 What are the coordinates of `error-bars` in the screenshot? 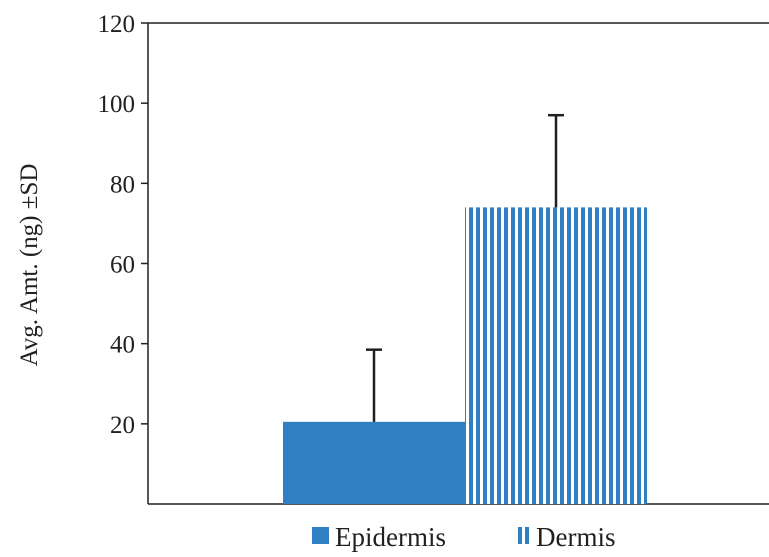 It's located at (465, 267).